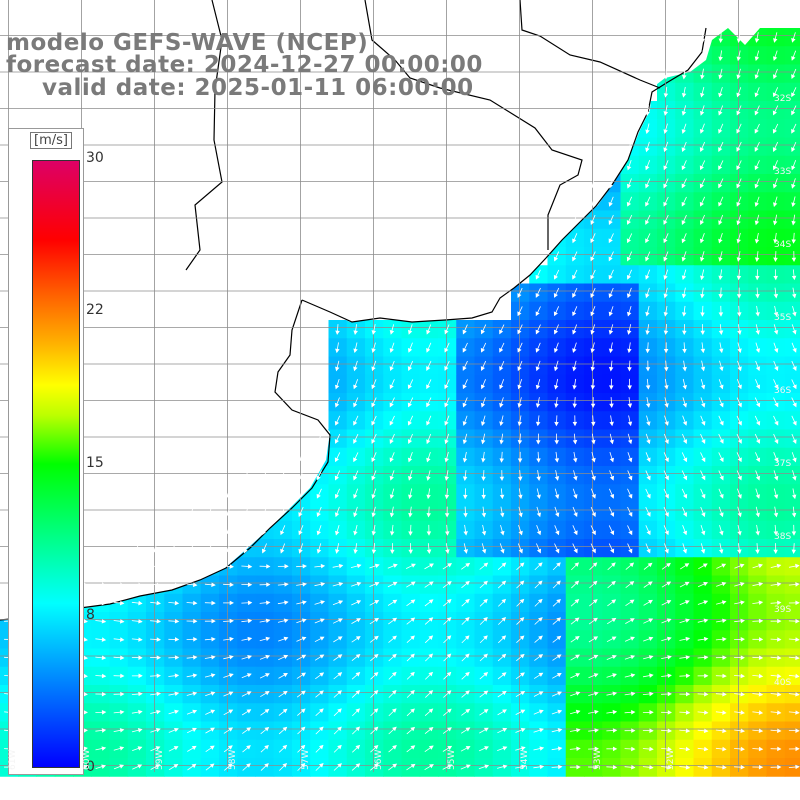 The width and height of the screenshot is (800, 800). Describe the element at coordinates (90, 615) in the screenshot. I see `colorbar-tick: 8` at that location.